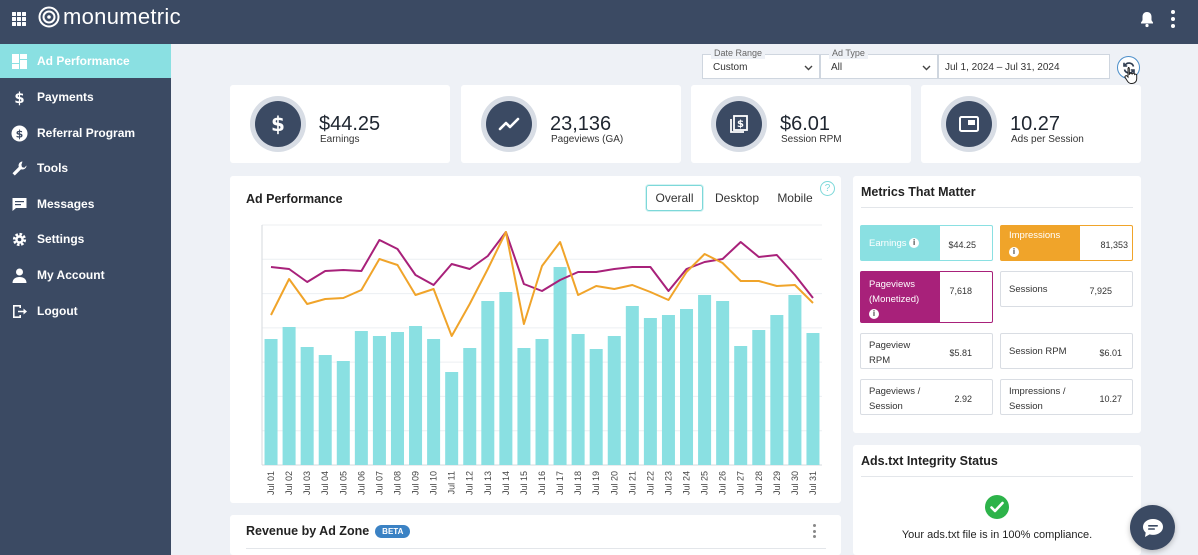  I want to click on metrics-title: Metrics That Matter, so click(918, 192).